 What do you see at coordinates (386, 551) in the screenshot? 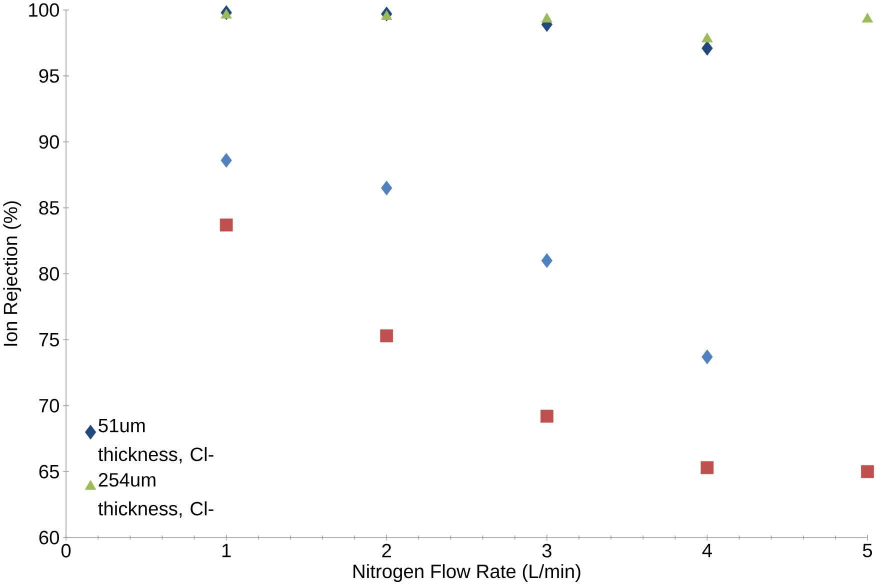
I see `x-tick-label: 2` at bounding box center [386, 551].